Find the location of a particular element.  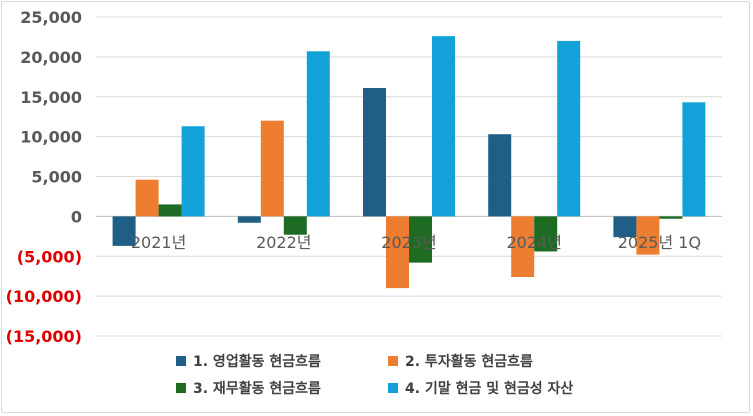

legend-label-3: 3. 재무활동 현금흐름 is located at coordinates (257, 388).